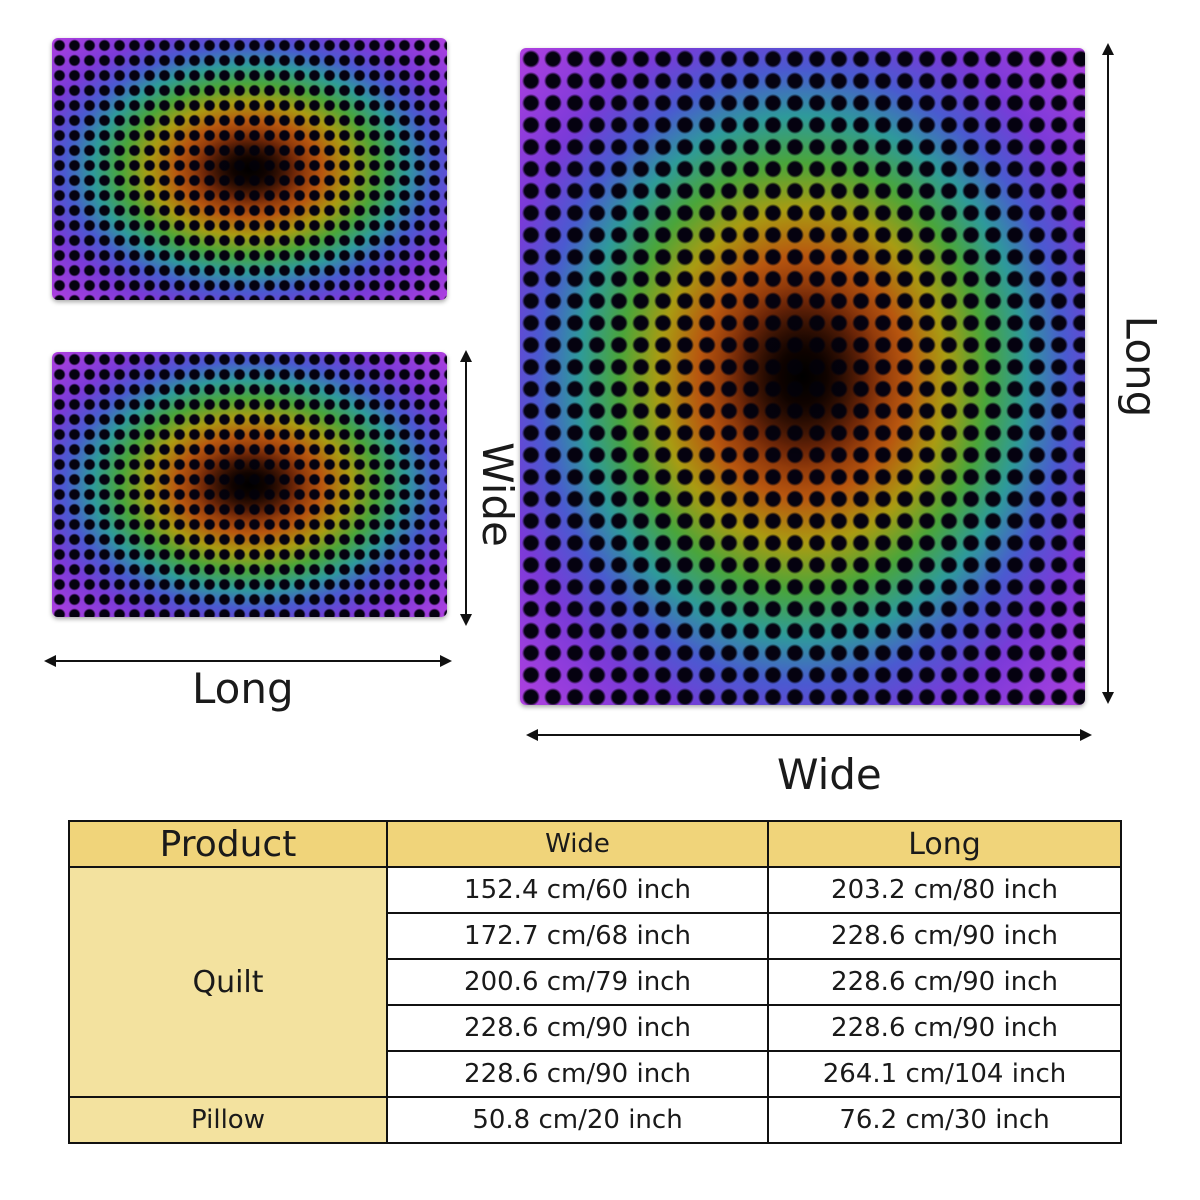 The height and width of the screenshot is (1200, 1200). I want to click on table-header-row: Product Wide Long, so click(595, 844).